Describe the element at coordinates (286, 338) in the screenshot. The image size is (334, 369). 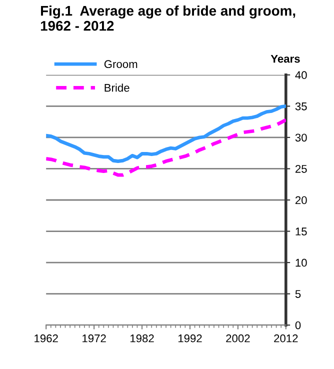
I see `x-tick-label: 2012` at that location.